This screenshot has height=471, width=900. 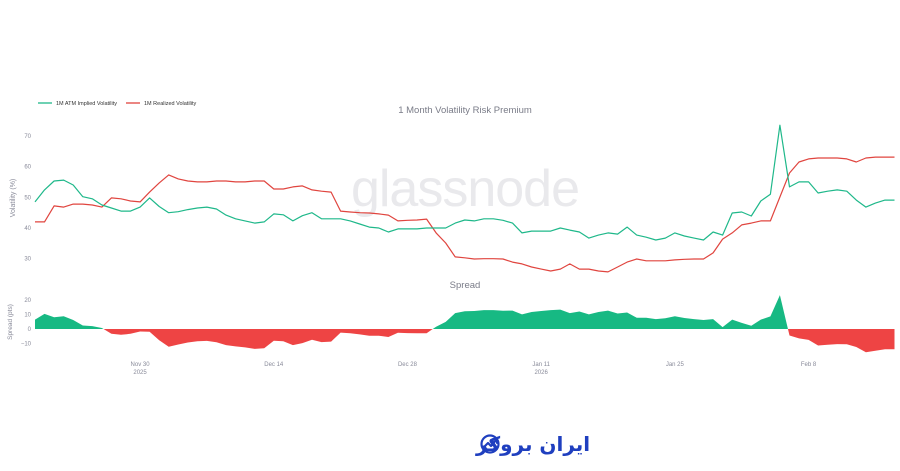 I want to click on x-tick-label: Dec 14, so click(x=274, y=365).